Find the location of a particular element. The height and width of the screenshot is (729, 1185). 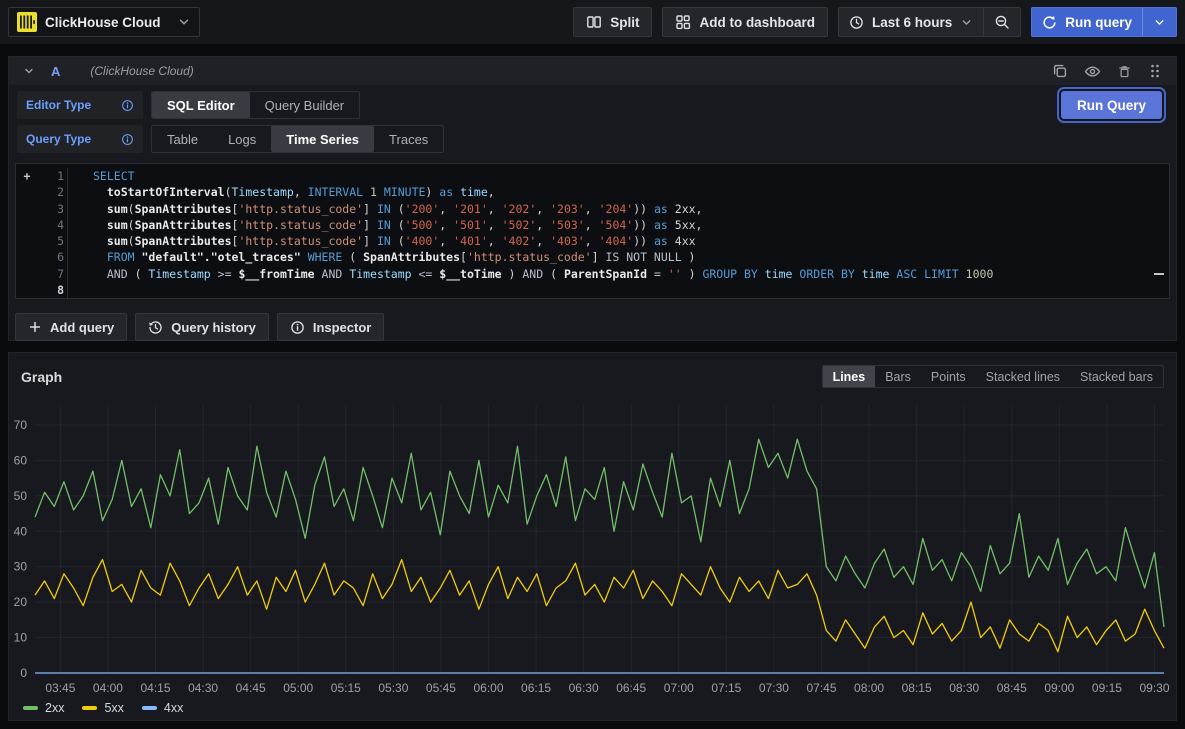

x-tick-label: 04:30 is located at coordinates (203, 688).